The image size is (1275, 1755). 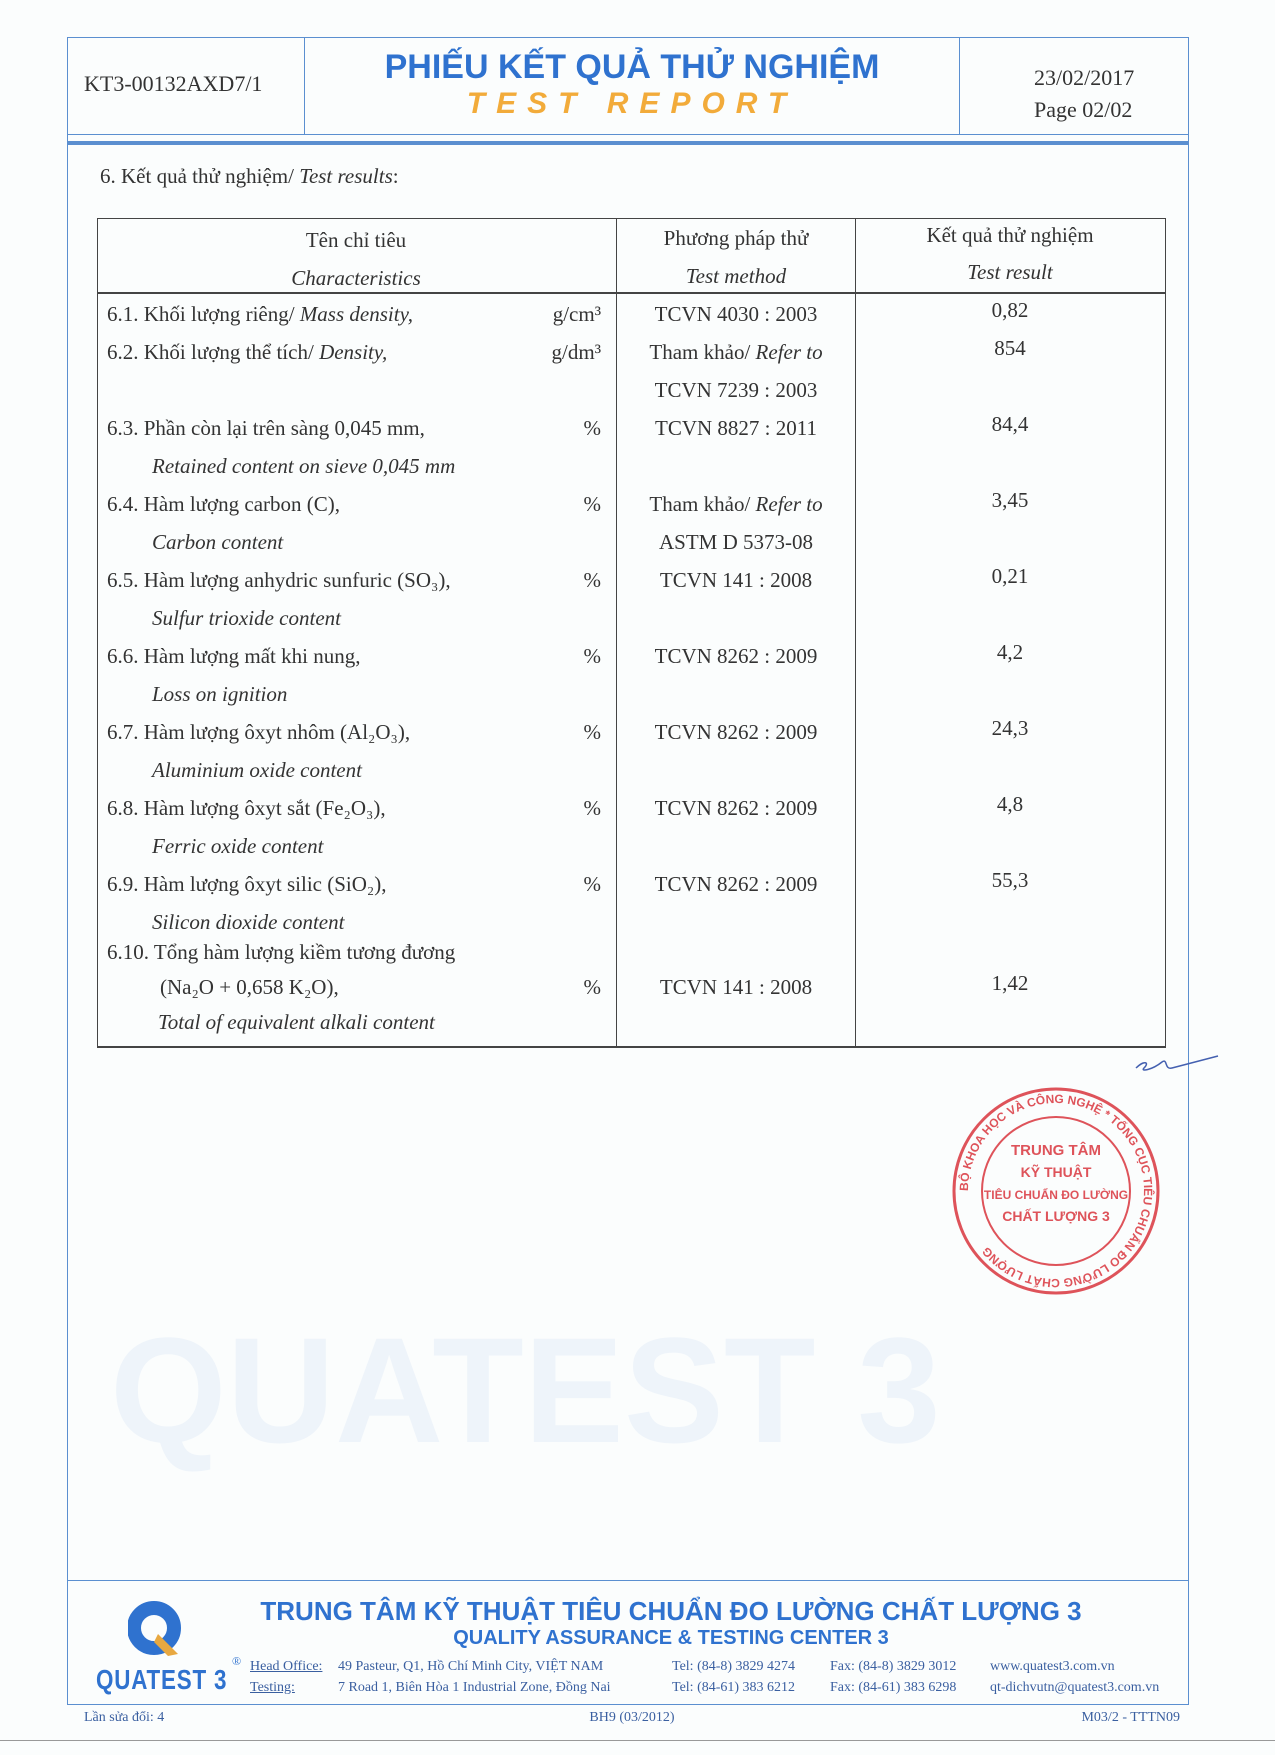 I want to click on quatest-logo-icon, so click(x=154, y=1628).